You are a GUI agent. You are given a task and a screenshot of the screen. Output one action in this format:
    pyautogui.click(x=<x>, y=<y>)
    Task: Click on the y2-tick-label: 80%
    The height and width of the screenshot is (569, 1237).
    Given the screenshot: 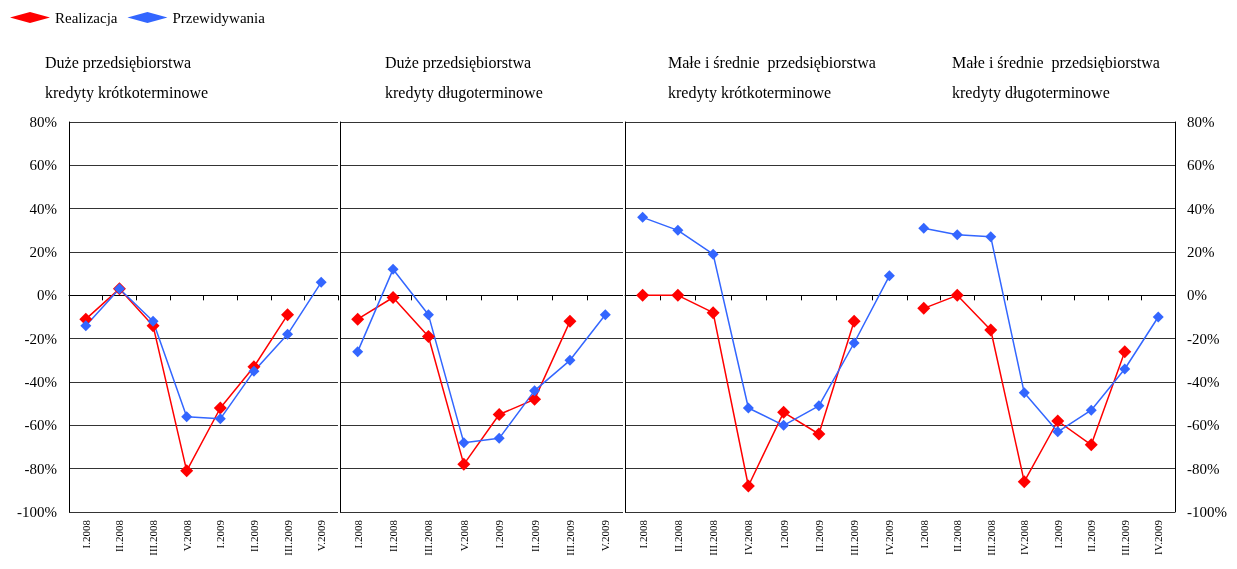 What is the action you would take?
    pyautogui.click(x=1201, y=122)
    